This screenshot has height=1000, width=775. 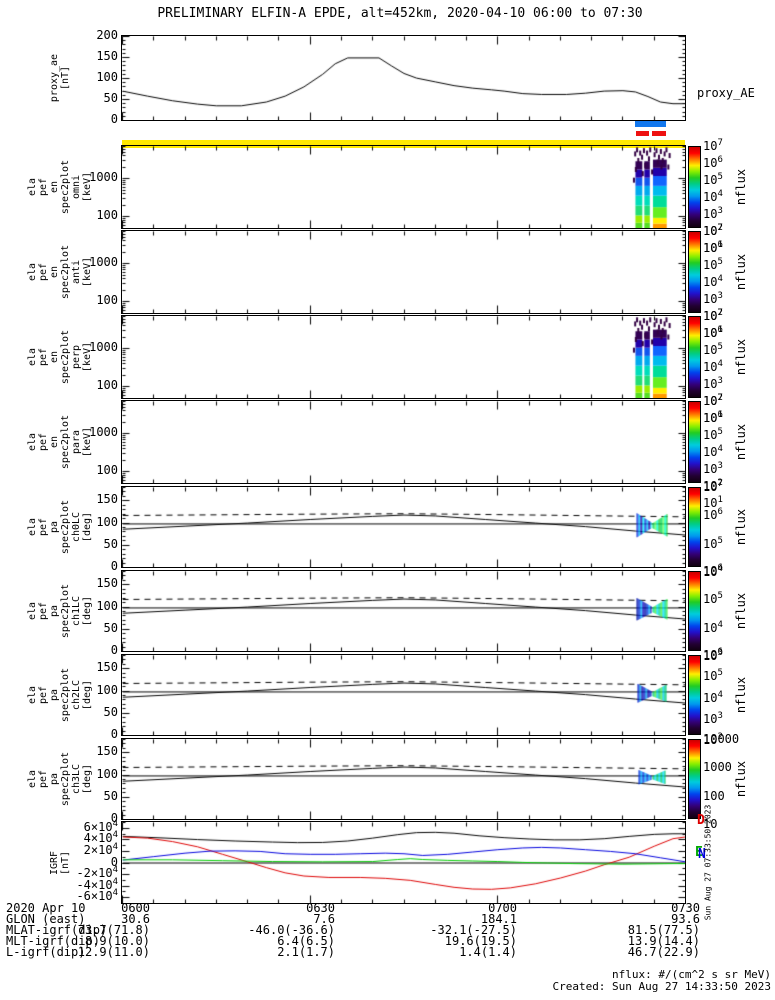 What do you see at coordinates (685, 908) in the screenshot?
I see `footer-row-0-col-3: 0730` at bounding box center [685, 908].